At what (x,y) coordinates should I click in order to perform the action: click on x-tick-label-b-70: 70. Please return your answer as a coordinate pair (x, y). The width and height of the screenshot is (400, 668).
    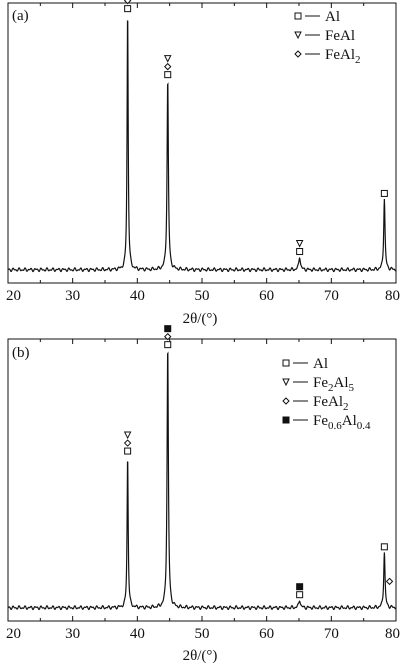
    Looking at the image, I should click on (331, 634).